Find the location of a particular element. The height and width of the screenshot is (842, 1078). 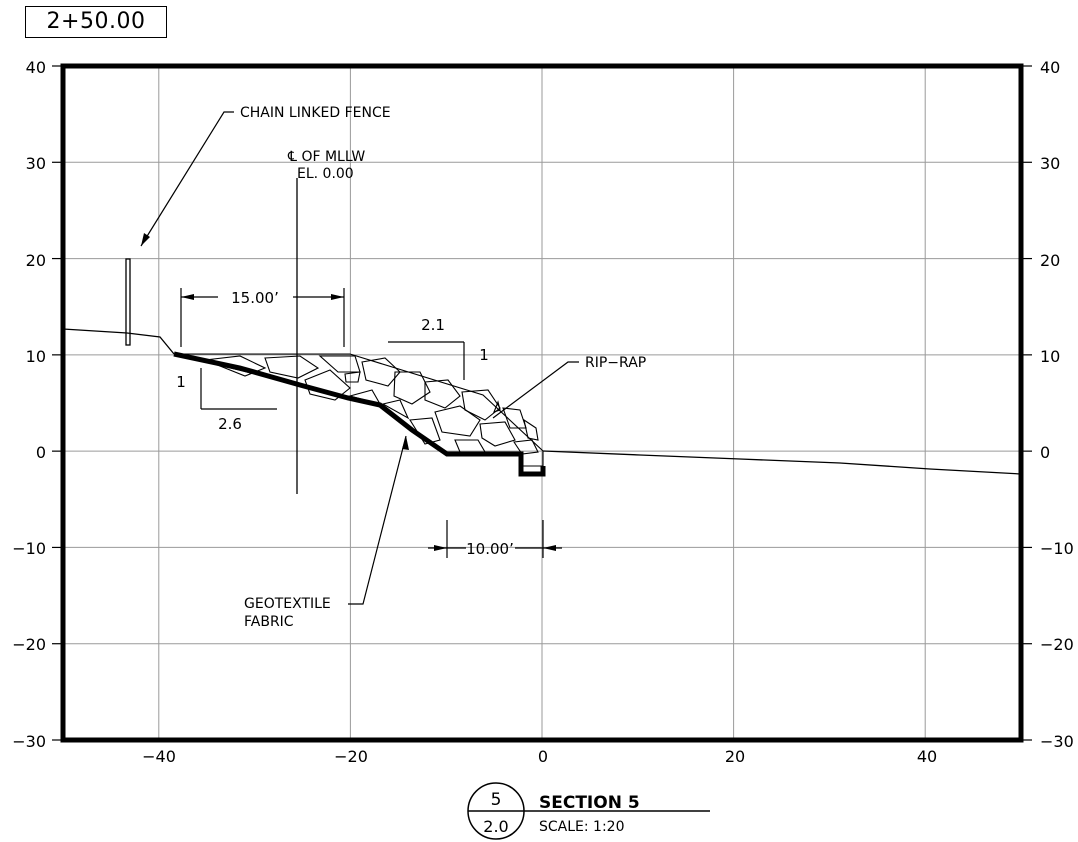

riprap-label: RIP−RAP is located at coordinates (615, 363).